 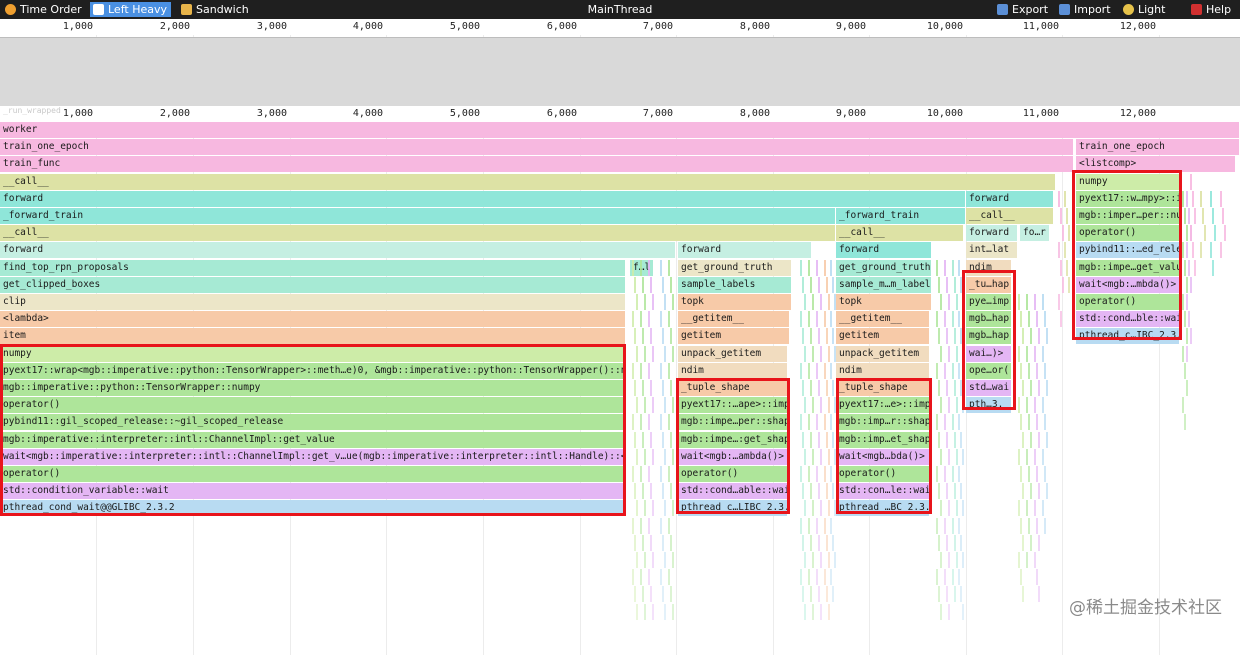 What do you see at coordinates (313, 319) in the screenshot?
I see `flame-frame: <lambda>` at bounding box center [313, 319].